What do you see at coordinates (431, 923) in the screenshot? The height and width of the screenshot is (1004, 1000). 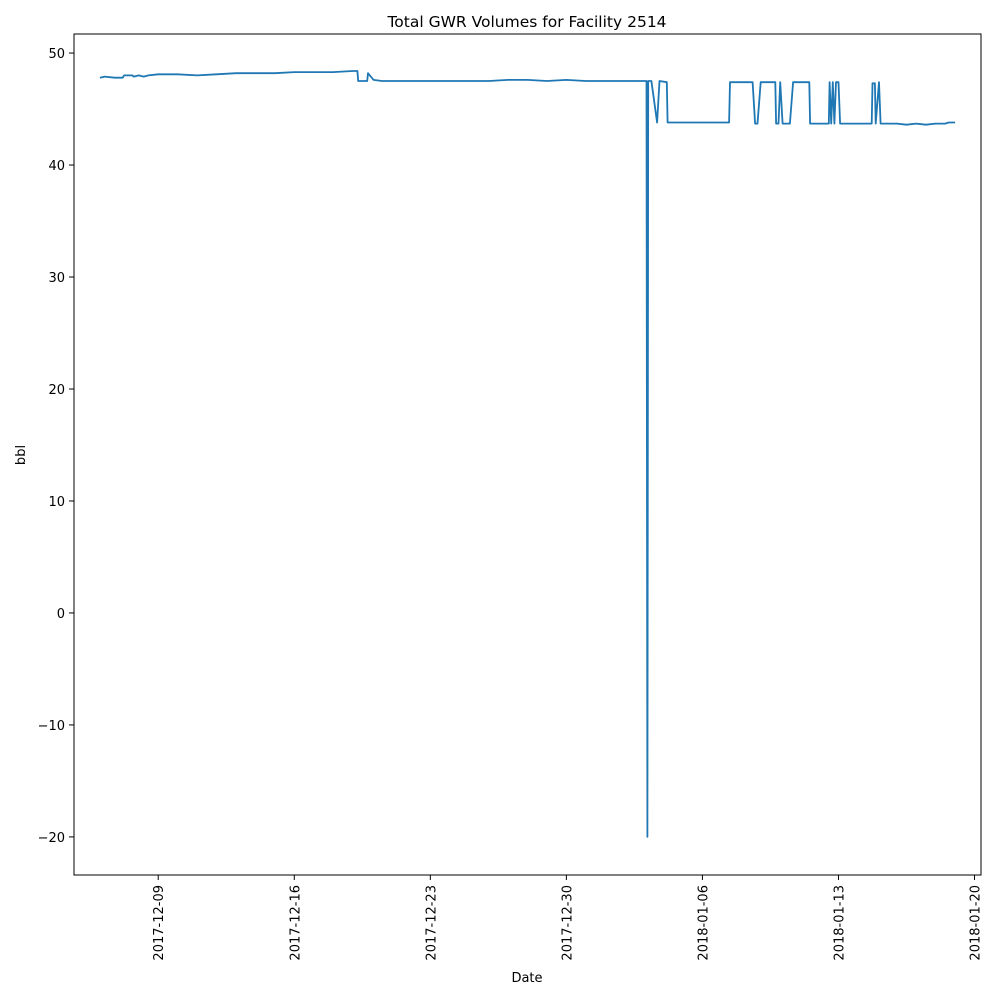 I see `x-tick-label: 2017-12-23` at bounding box center [431, 923].